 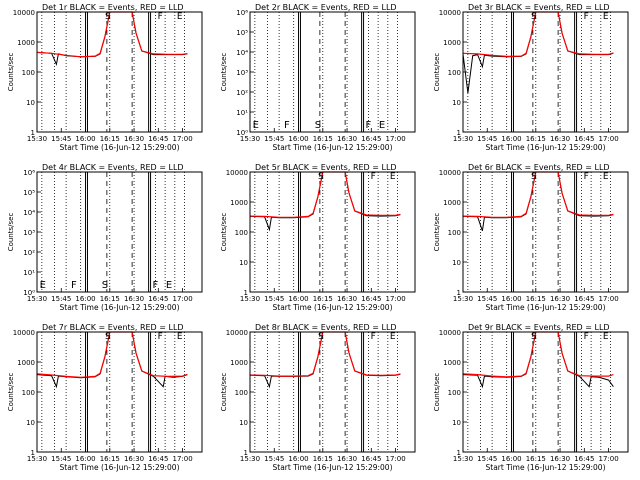 What do you see at coordinates (539, 167) in the screenshot?
I see `panel-title: Det 6r BLACK = Events, RED = LLD` at bounding box center [539, 167].